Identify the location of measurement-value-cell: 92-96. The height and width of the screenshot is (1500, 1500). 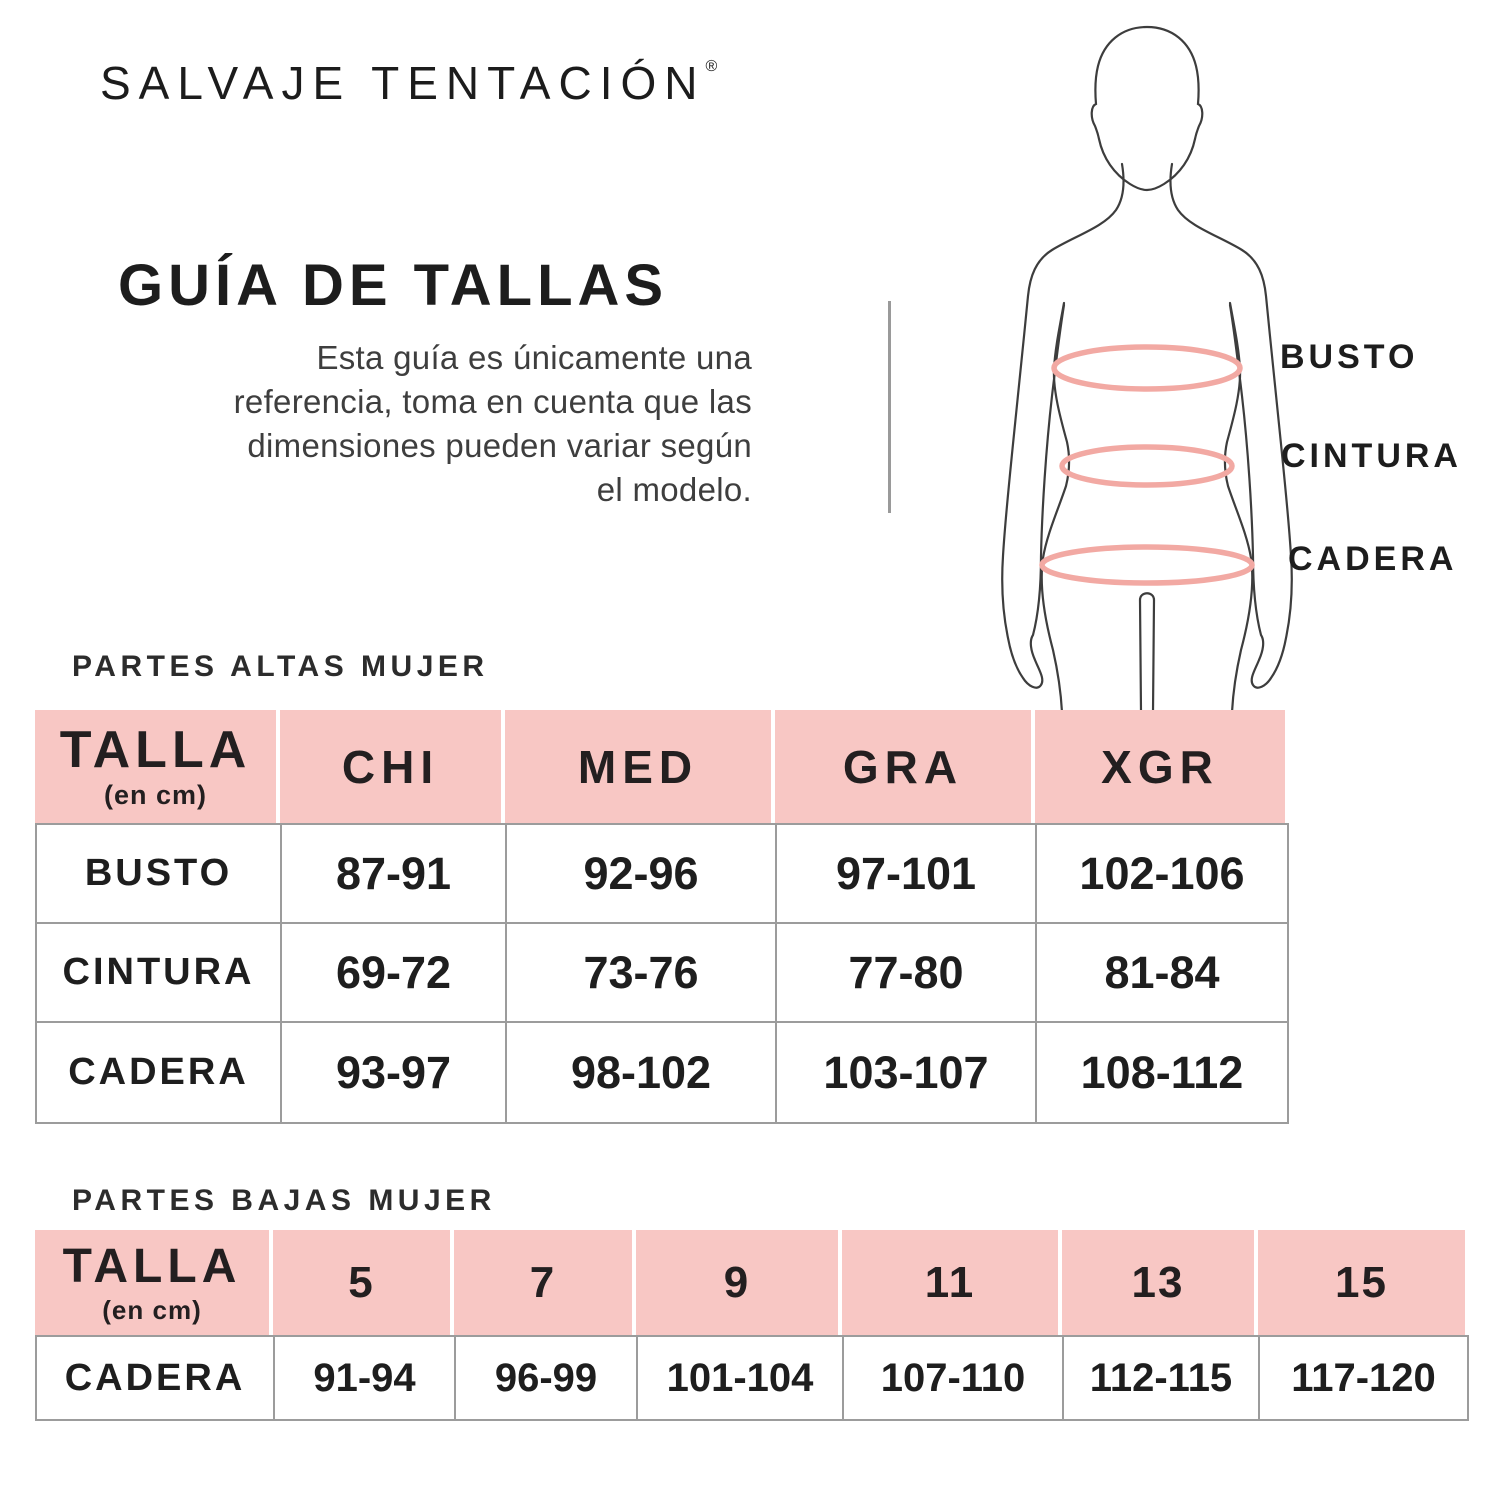
(642, 874).